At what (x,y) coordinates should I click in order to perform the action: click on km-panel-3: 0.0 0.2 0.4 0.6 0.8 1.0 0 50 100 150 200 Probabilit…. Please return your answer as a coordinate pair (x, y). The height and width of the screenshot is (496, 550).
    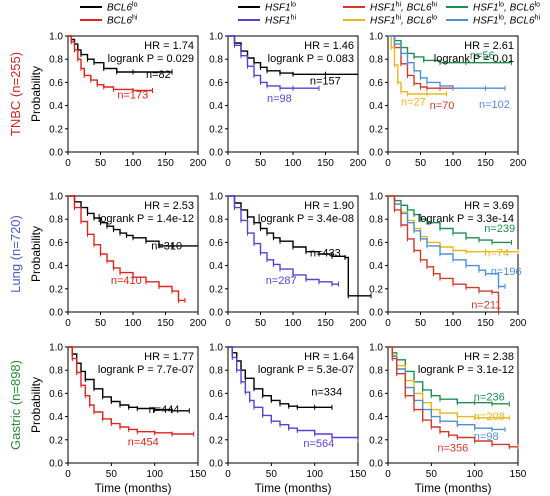
    Looking at the image, I should click on (118, 261).